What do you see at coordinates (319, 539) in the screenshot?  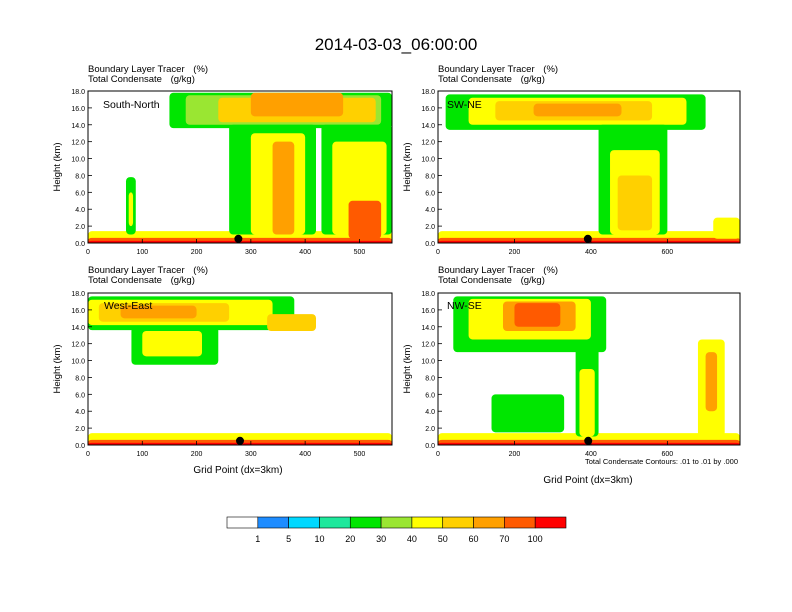 I see `colorbar-label: 10` at bounding box center [319, 539].